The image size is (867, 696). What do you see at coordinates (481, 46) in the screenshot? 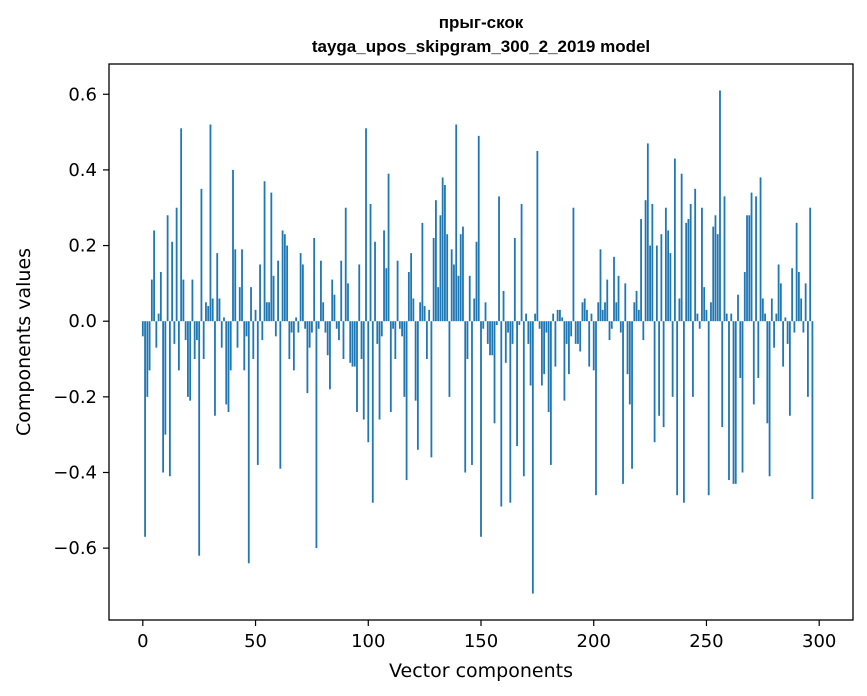
I see `chart-subtitle: tayga_upos_skipgram_300_2_2019 model` at bounding box center [481, 46].